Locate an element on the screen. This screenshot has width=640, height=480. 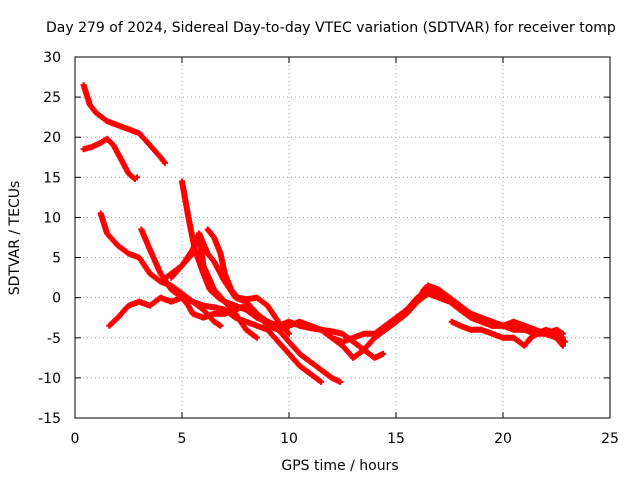
x-tick-label: 5 is located at coordinates (182, 439).